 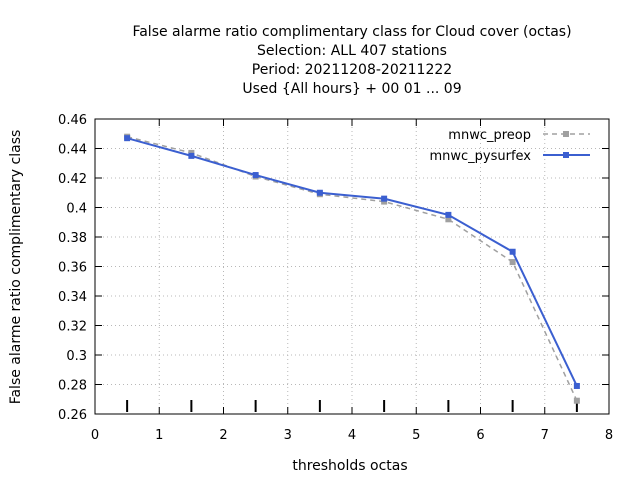 I want to click on y-axis-label: False alarme ratio complimentary class, so click(x=16, y=267).